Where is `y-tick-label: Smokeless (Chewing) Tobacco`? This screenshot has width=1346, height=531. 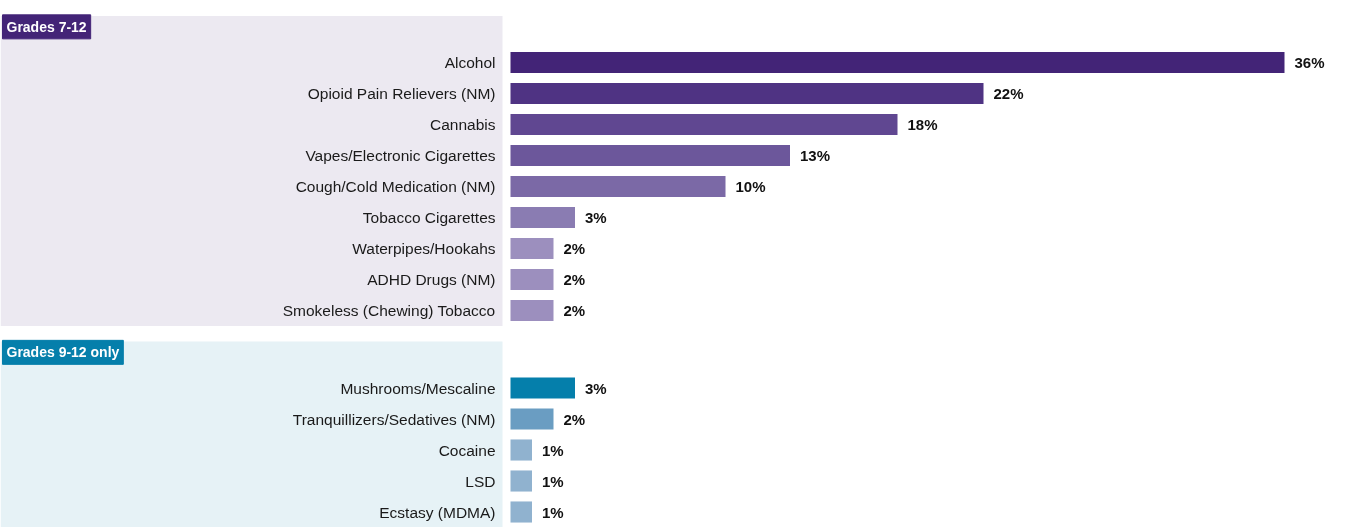
y-tick-label: Smokeless (Chewing) Tobacco is located at coordinates (389, 310).